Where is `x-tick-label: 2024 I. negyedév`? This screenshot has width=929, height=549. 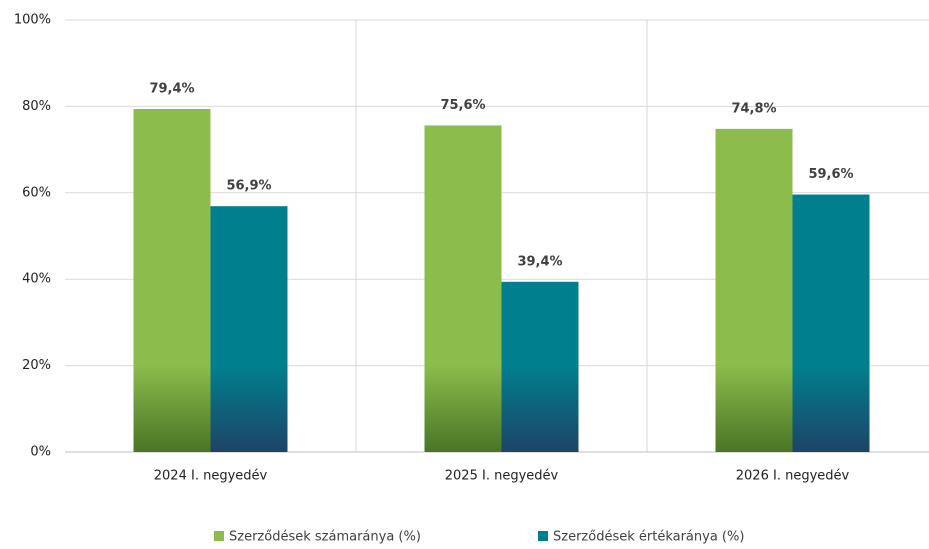
x-tick-label: 2024 I. negyedév is located at coordinates (211, 476).